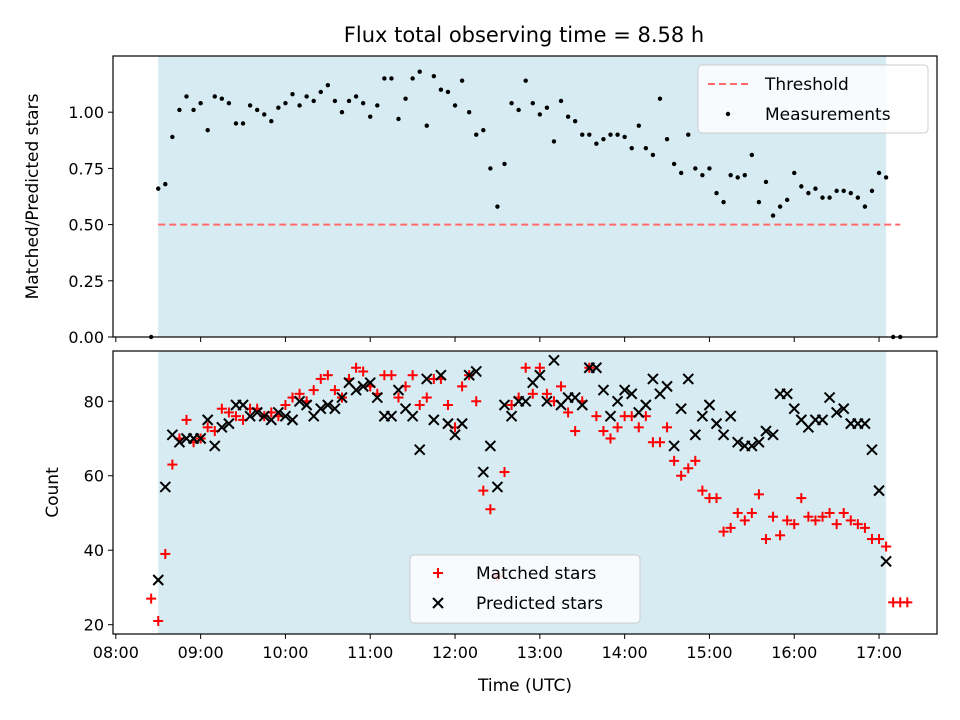  I want to click on top-legend: Threshold Measurements, so click(813, 99).